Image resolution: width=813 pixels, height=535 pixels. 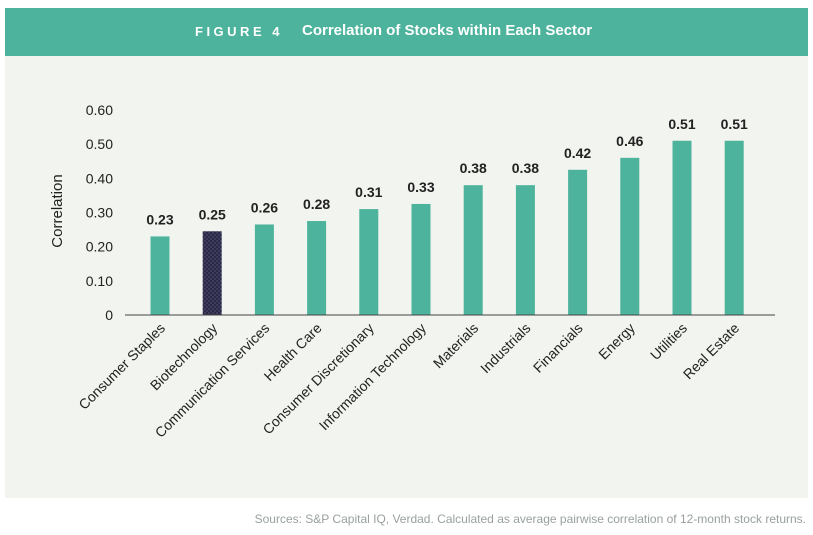 What do you see at coordinates (616, 341) in the screenshot?
I see `x-tick-label: Energy` at bounding box center [616, 341].